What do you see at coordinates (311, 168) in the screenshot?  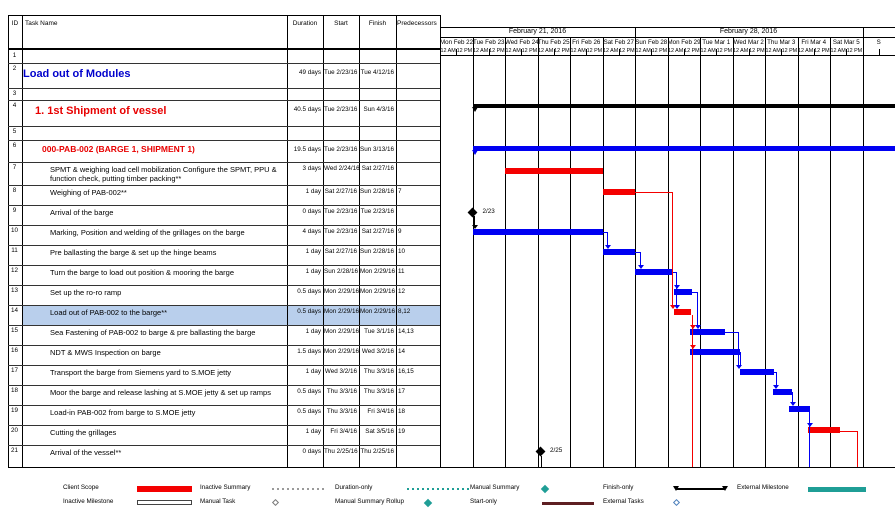 I see `task-duration-cell: 3 days` at bounding box center [311, 168].